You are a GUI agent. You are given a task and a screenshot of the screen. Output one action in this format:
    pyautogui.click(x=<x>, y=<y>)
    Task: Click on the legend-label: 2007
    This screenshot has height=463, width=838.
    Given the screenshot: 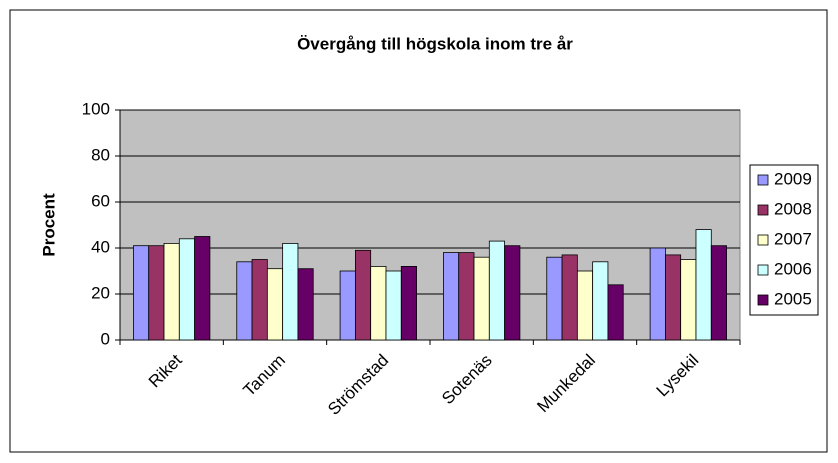 What is the action you would take?
    pyautogui.click(x=793, y=238)
    